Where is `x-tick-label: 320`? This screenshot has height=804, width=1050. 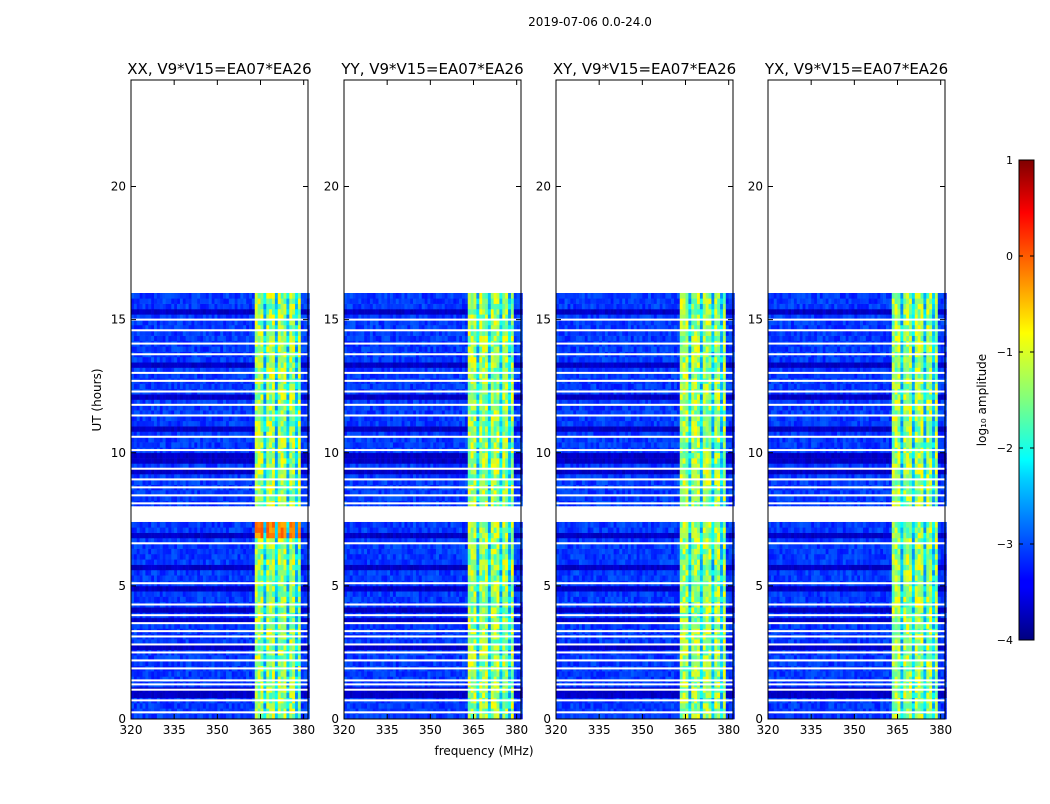
x-tick-label: 320 is located at coordinates (131, 730).